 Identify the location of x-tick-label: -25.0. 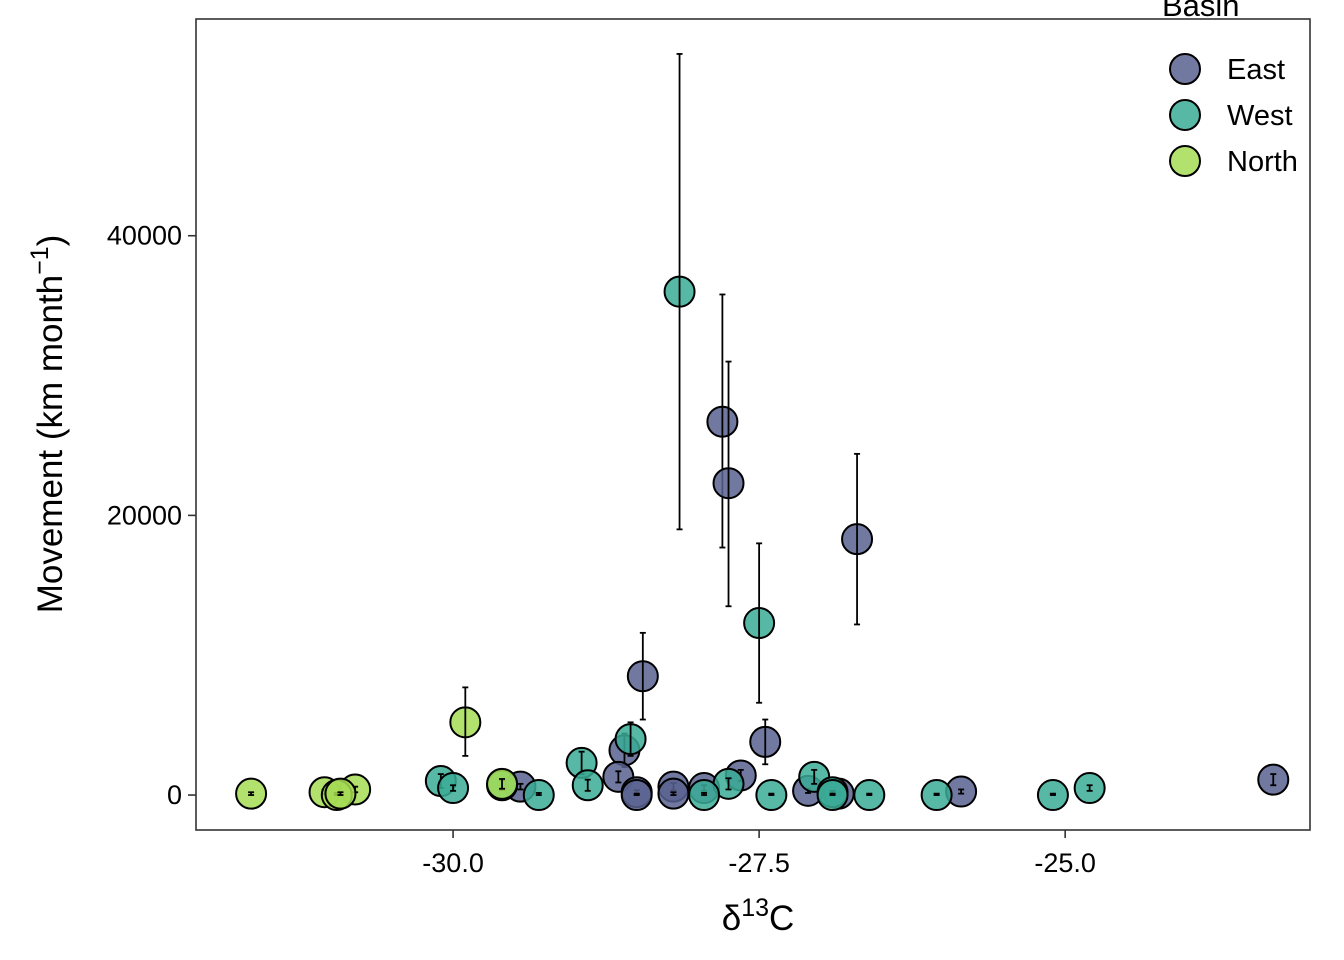
(1065, 863).